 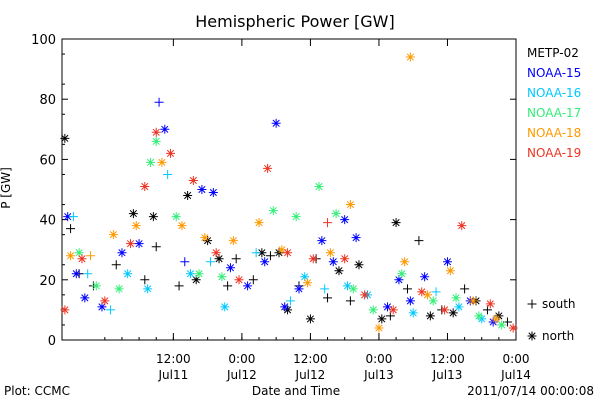 I want to click on plot-credit: Plot: CCMC, so click(x=37, y=391).